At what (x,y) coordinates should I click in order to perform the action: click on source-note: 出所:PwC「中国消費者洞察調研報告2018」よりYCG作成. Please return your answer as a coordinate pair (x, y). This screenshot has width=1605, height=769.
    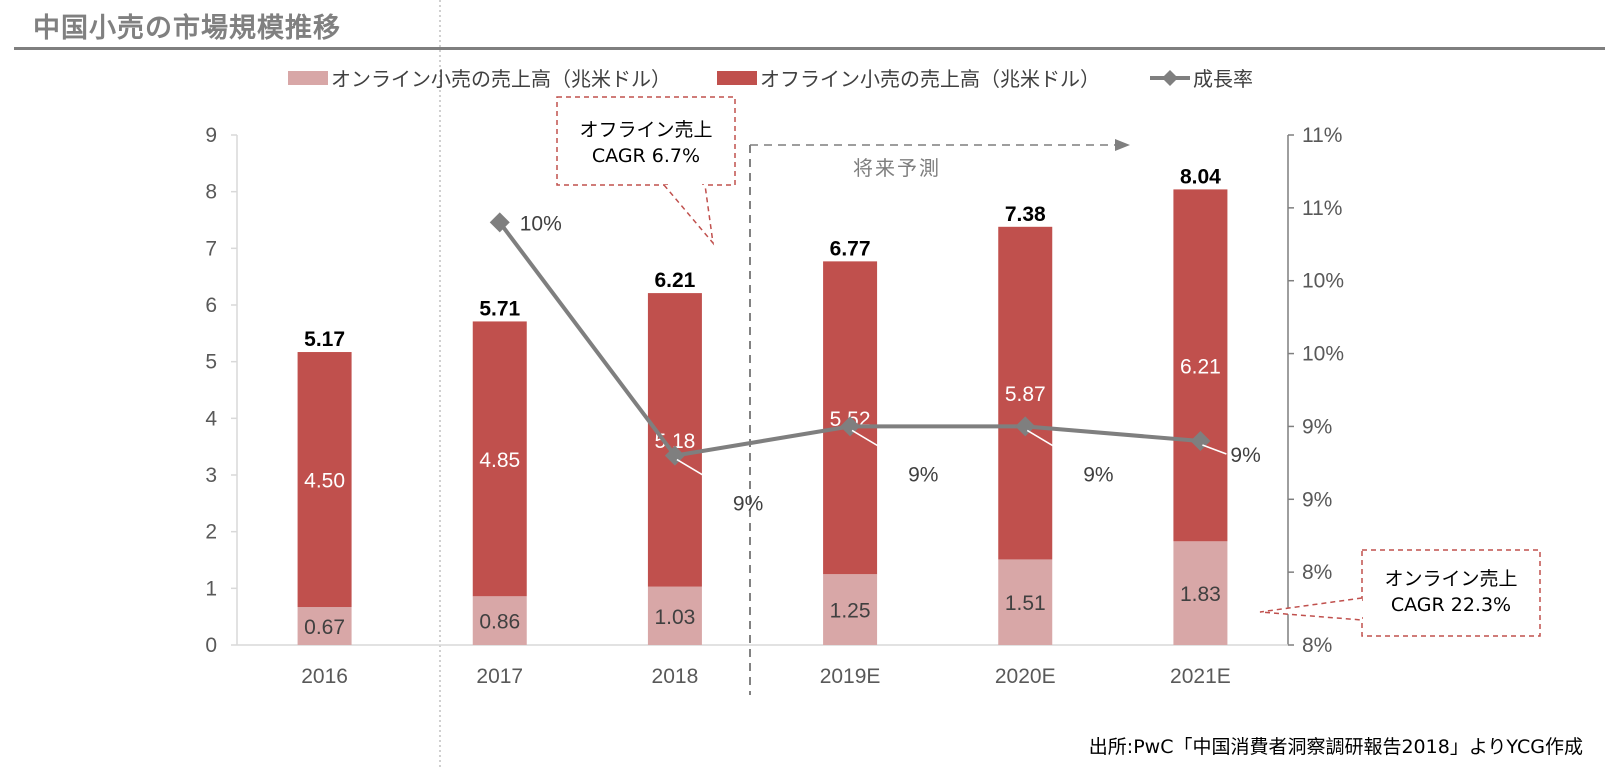
    Looking at the image, I should click on (1335, 747).